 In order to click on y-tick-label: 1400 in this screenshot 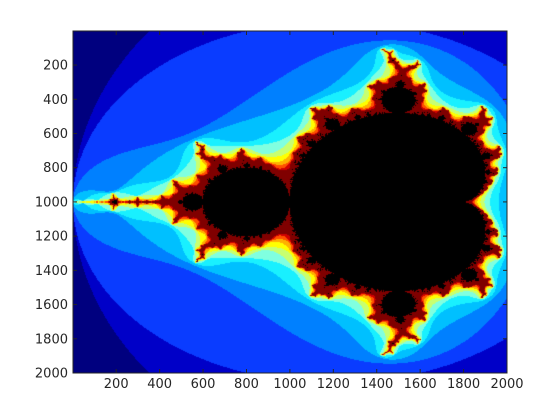, I will do `click(51, 271)`.